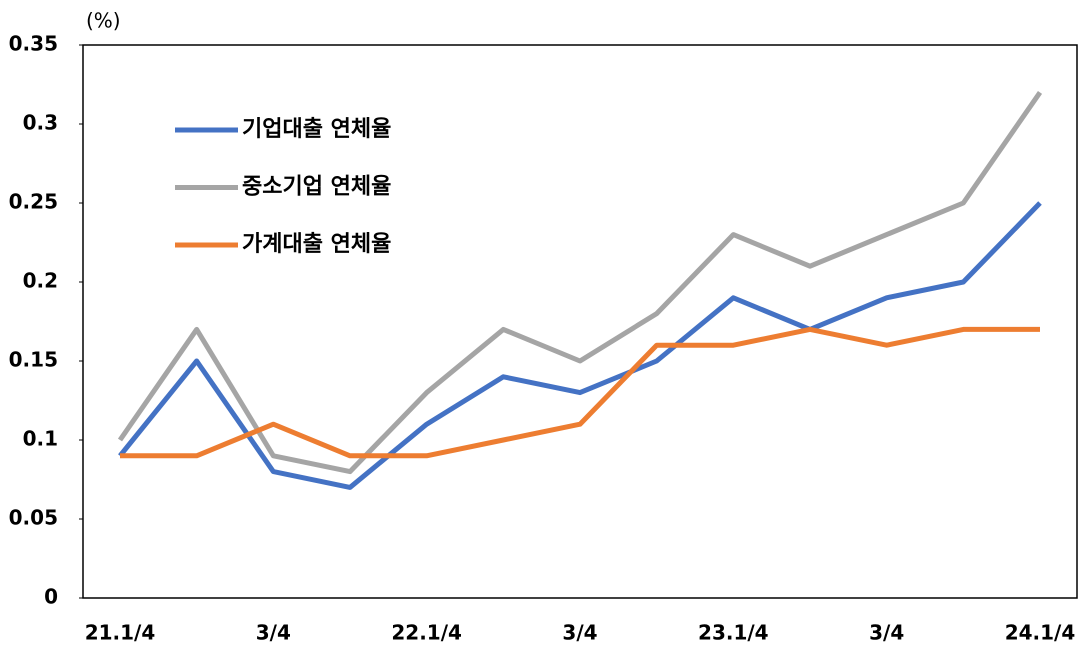  What do you see at coordinates (316, 244) in the screenshot?
I see `legend-label: 가계대출 연체율` at bounding box center [316, 244].